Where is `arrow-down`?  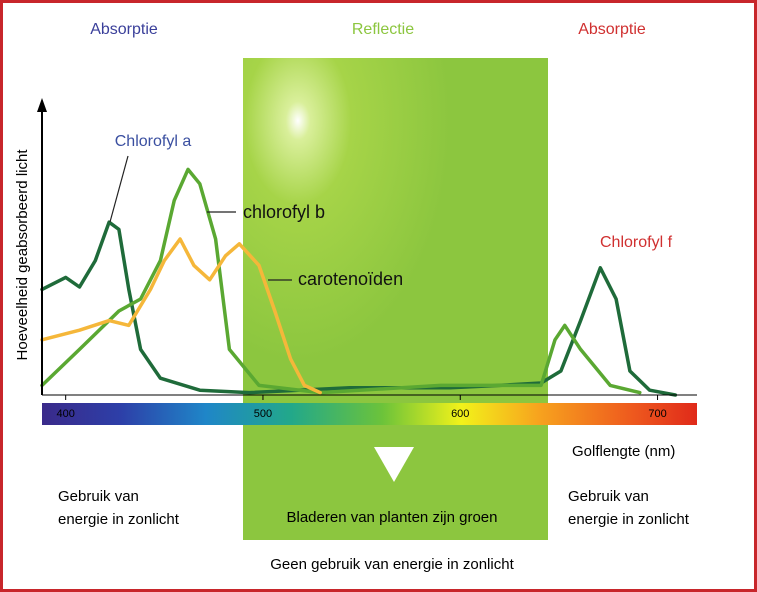
arrow-down is located at coordinates (394, 464).